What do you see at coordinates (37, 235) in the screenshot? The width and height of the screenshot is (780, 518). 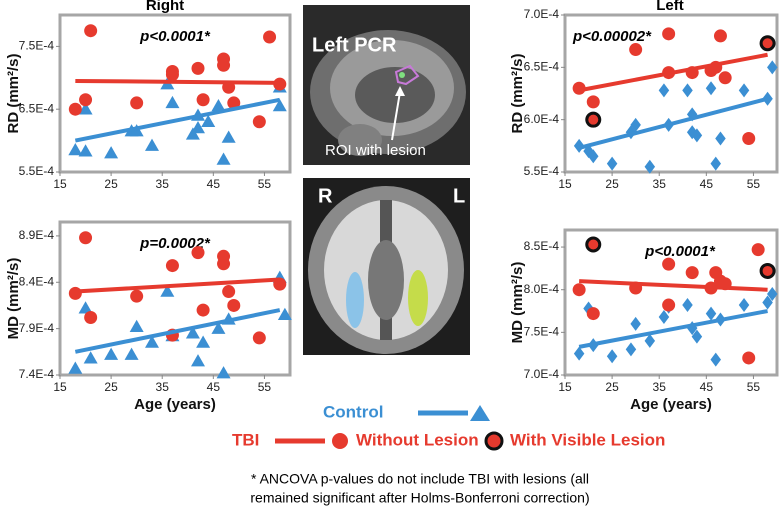 I see `y-tick-label: 8.9E-4` at bounding box center [37, 235].